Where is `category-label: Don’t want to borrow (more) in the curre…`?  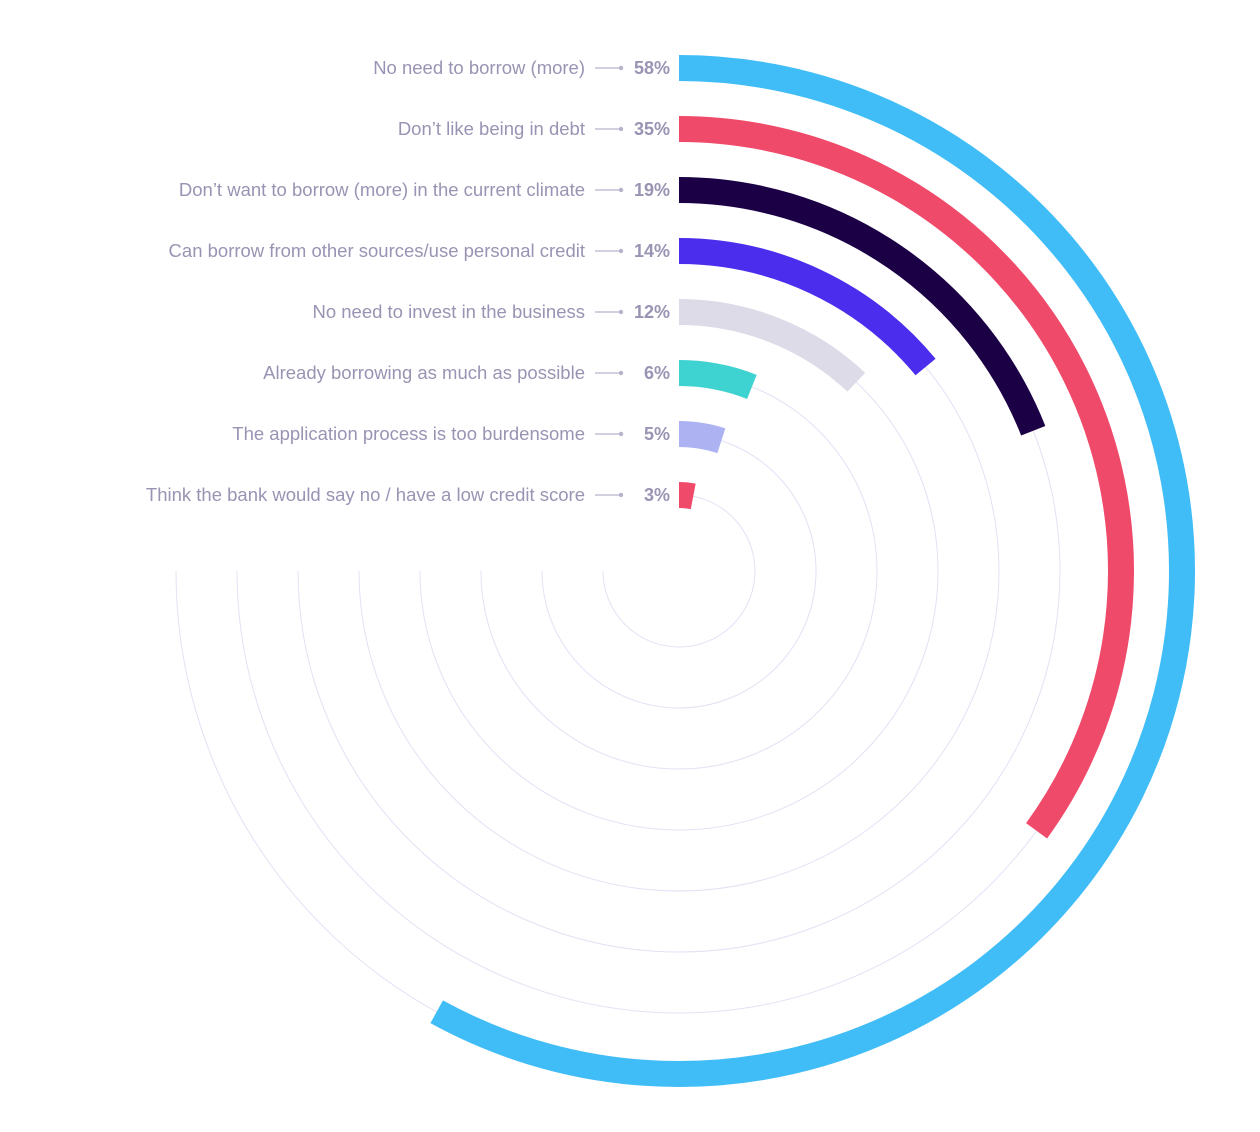 category-label: Don’t want to borrow (more) in the curre… is located at coordinates (382, 189).